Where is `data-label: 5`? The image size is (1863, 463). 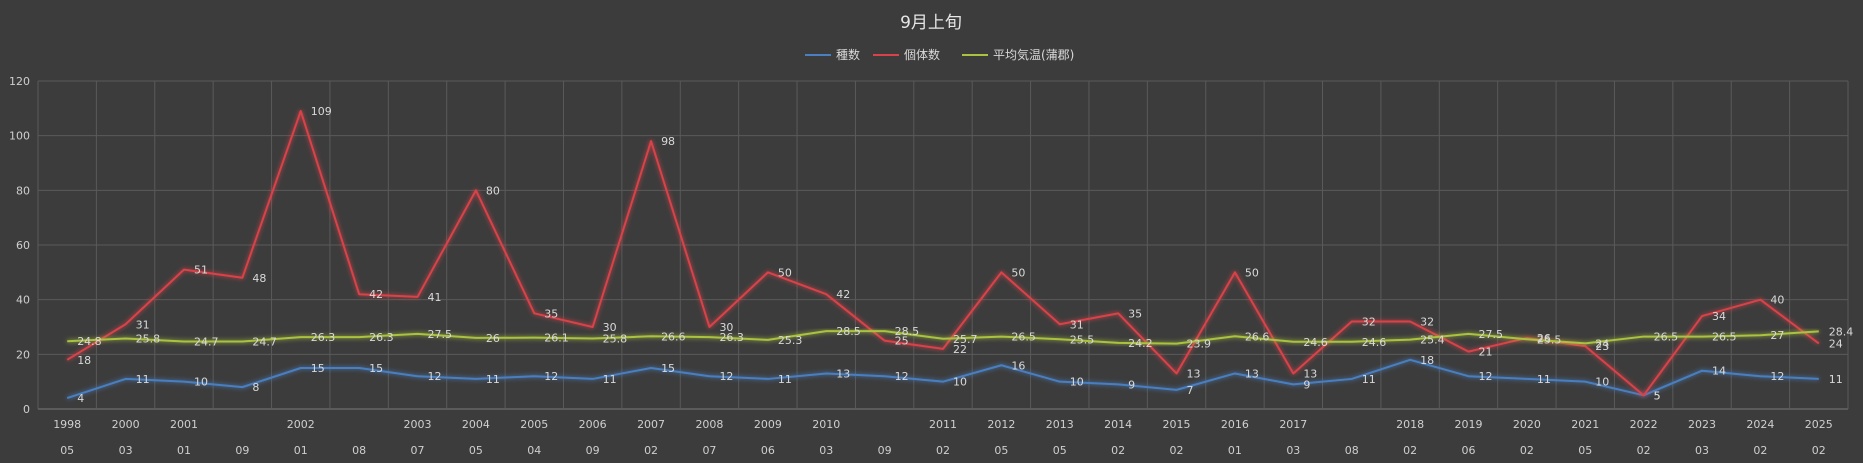 data-label: 5 is located at coordinates (1657, 395).